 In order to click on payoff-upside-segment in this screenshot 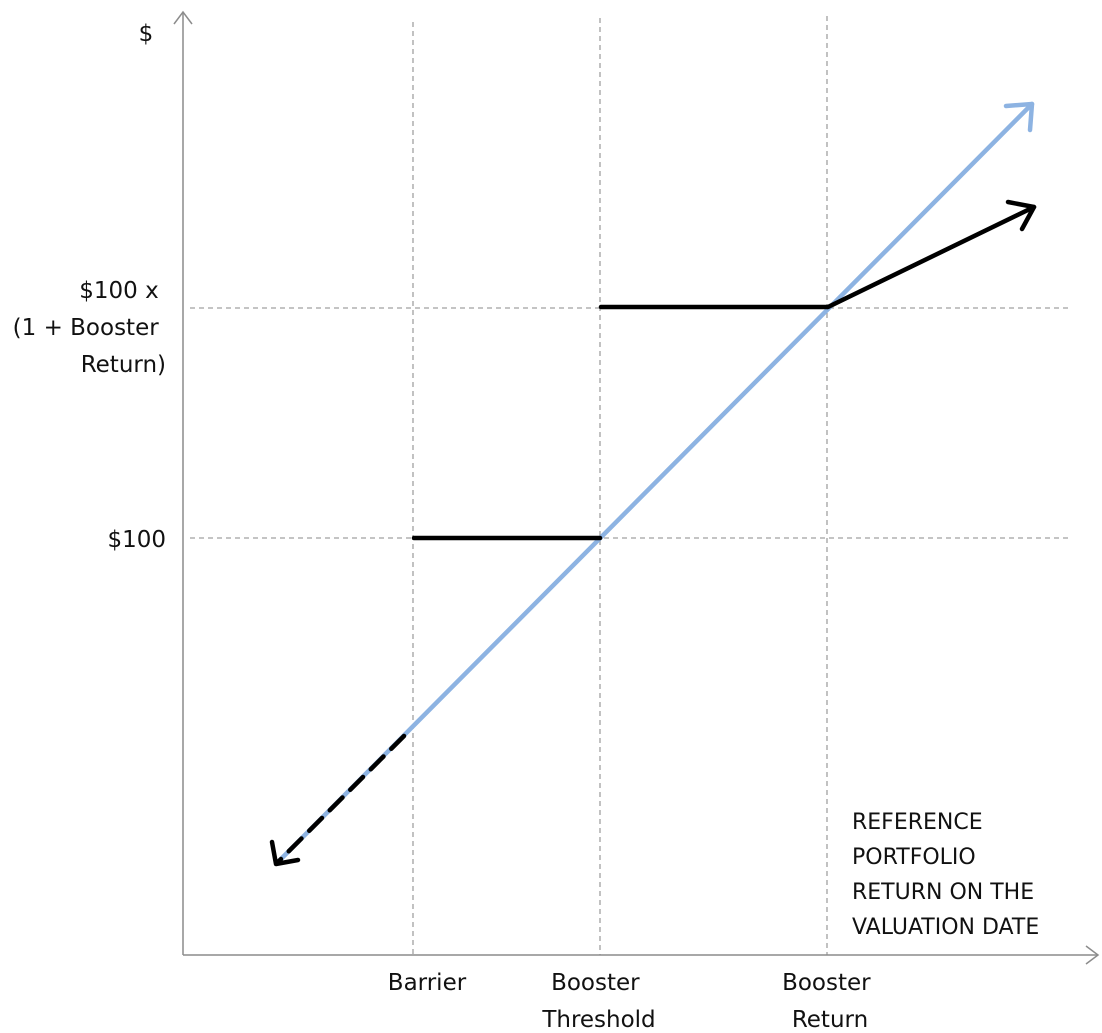, I will do `click(931, 257)`.